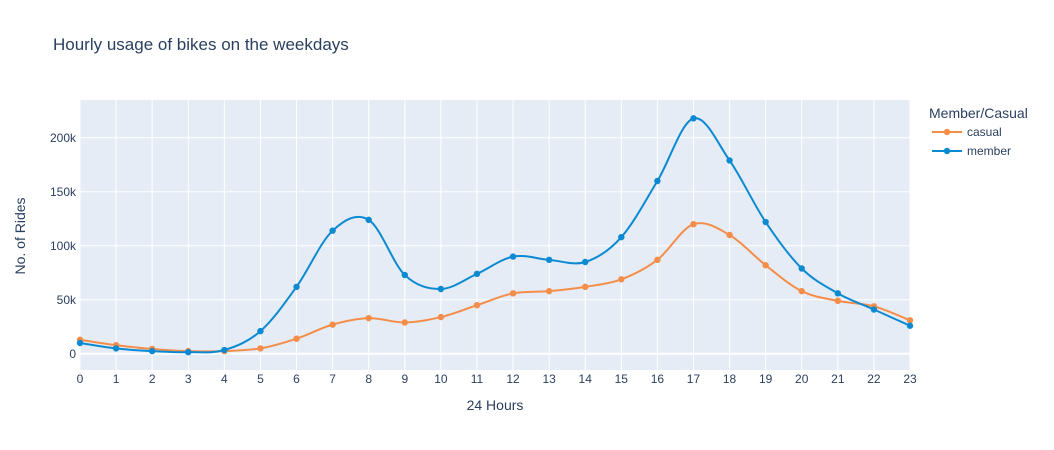  Describe the element at coordinates (586, 379) in the screenshot. I see `x-tick-label: 14` at that location.